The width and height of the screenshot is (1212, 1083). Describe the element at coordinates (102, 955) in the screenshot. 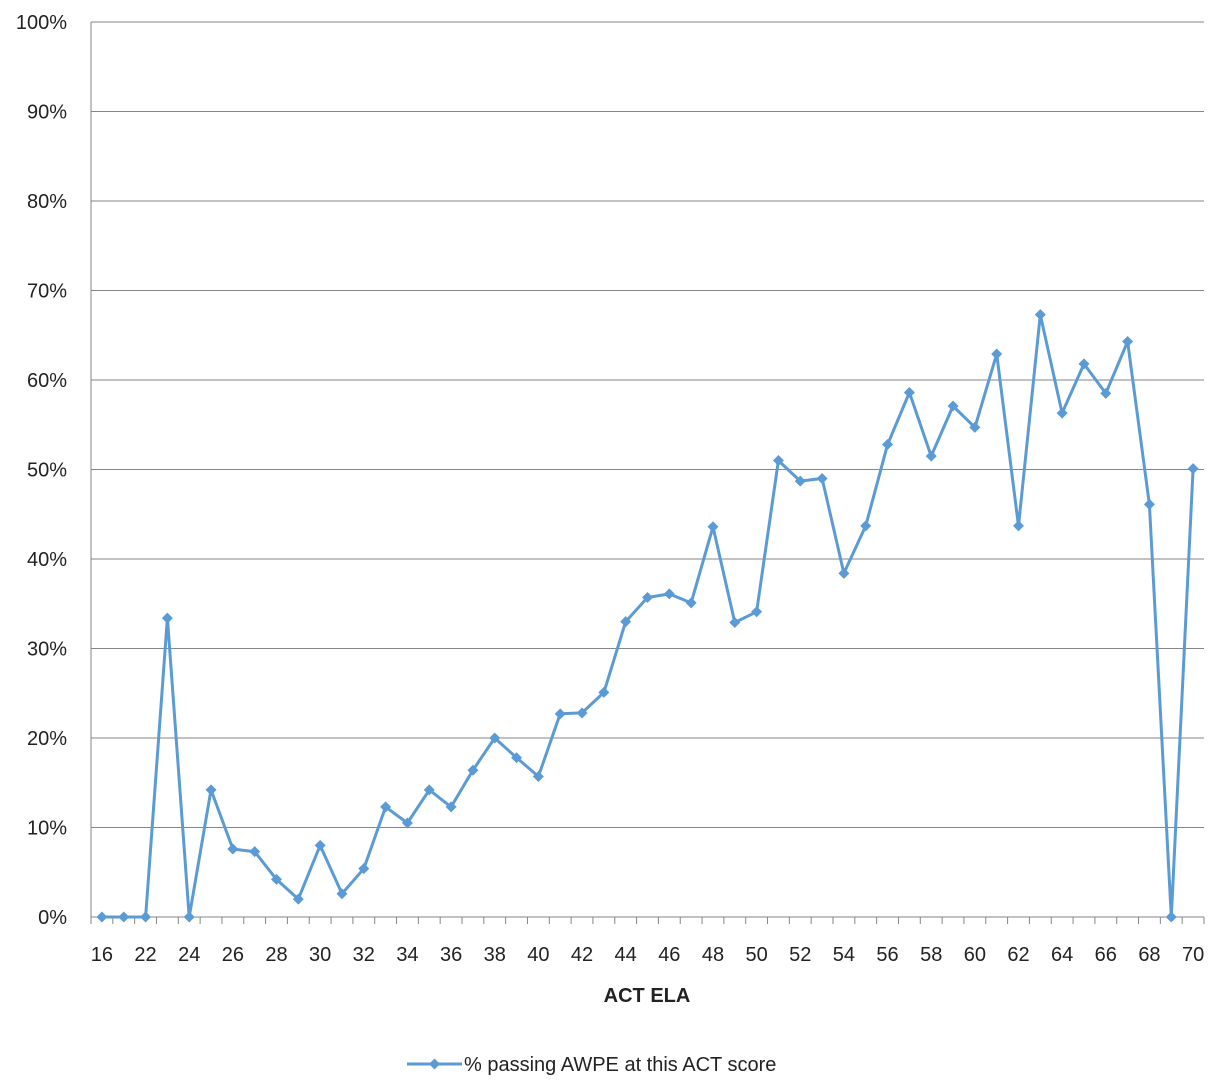

I see `x-tick-label: 16` at that location.